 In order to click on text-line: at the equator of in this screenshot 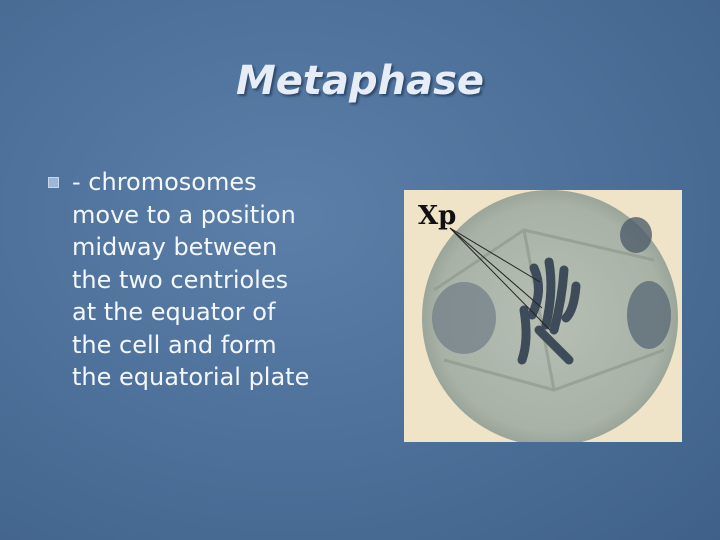, I will do `click(174, 312)`.